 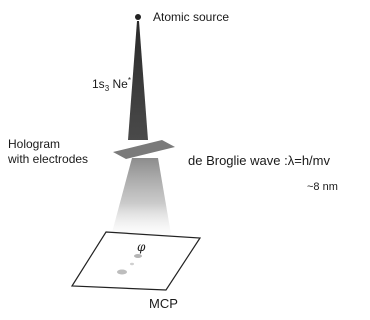 What do you see at coordinates (259, 160) in the screenshot?
I see `de-broglie-label: de Broglie wave :λ=h/mv` at bounding box center [259, 160].